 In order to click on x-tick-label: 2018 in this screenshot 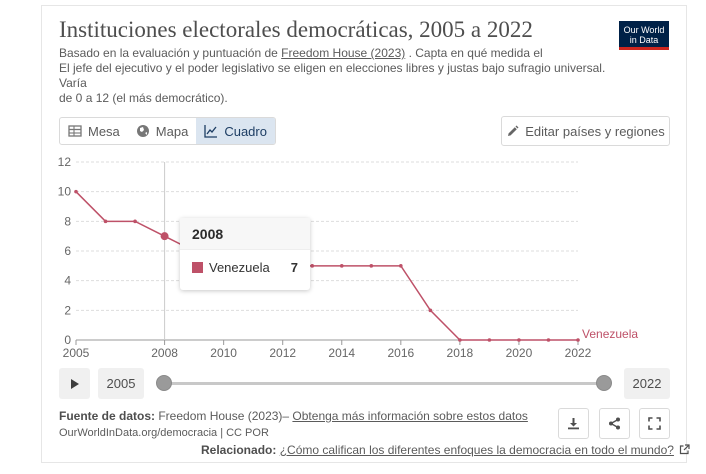, I will do `click(460, 353)`.